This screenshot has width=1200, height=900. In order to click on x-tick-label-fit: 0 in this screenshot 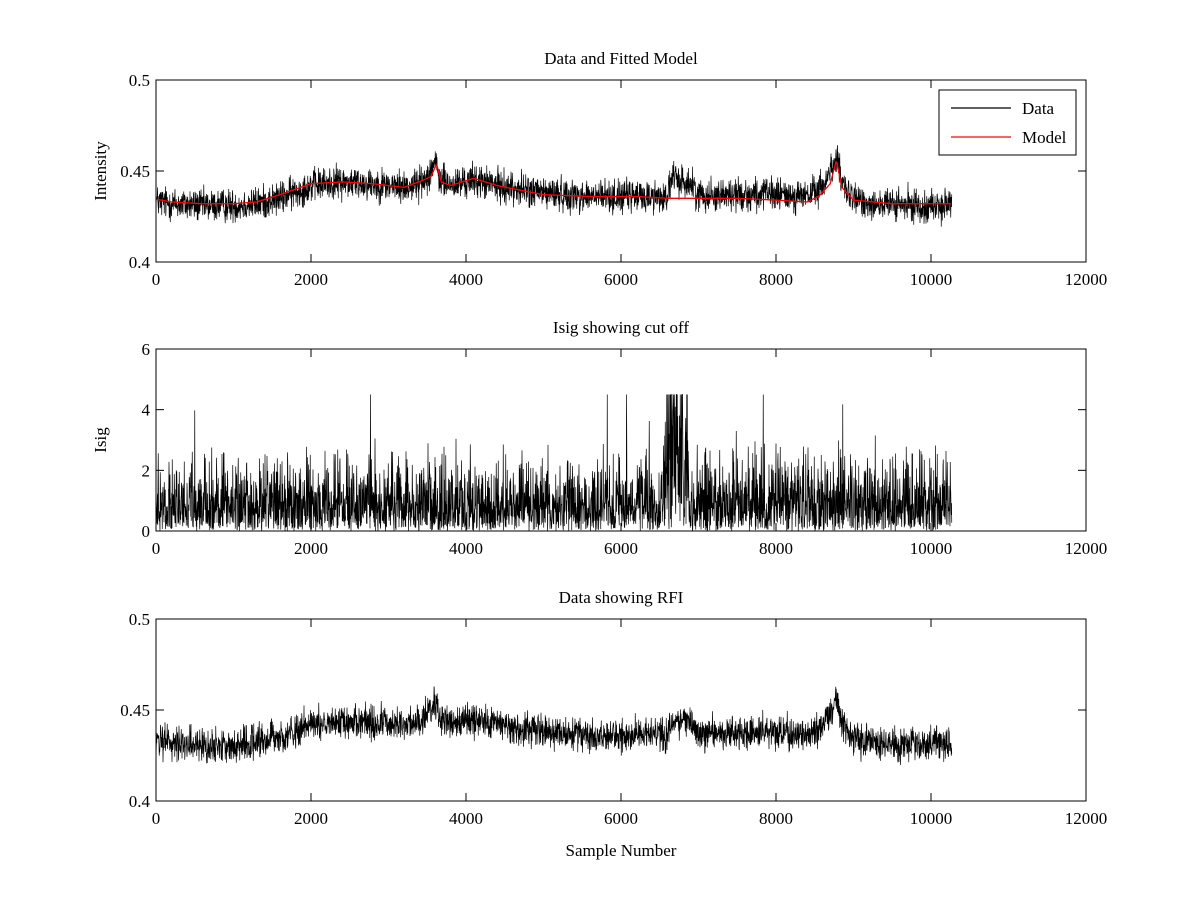, I will do `click(156, 279)`.